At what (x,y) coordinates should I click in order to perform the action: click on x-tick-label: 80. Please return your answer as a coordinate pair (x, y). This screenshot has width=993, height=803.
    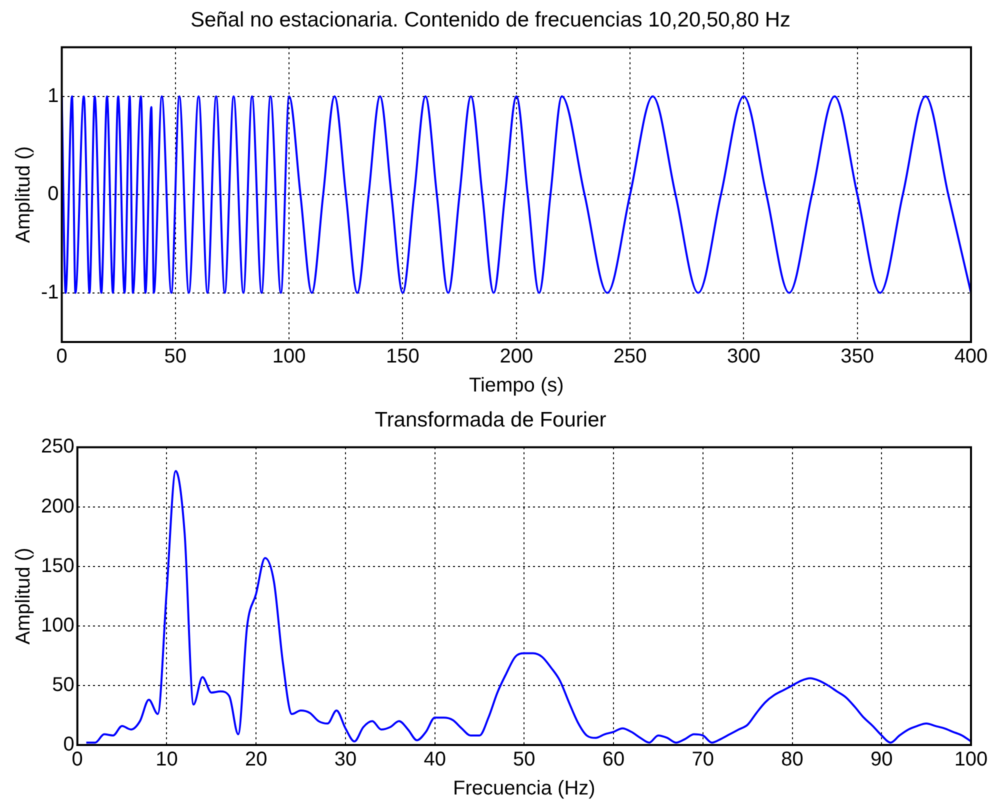
    Looking at the image, I should click on (792, 759).